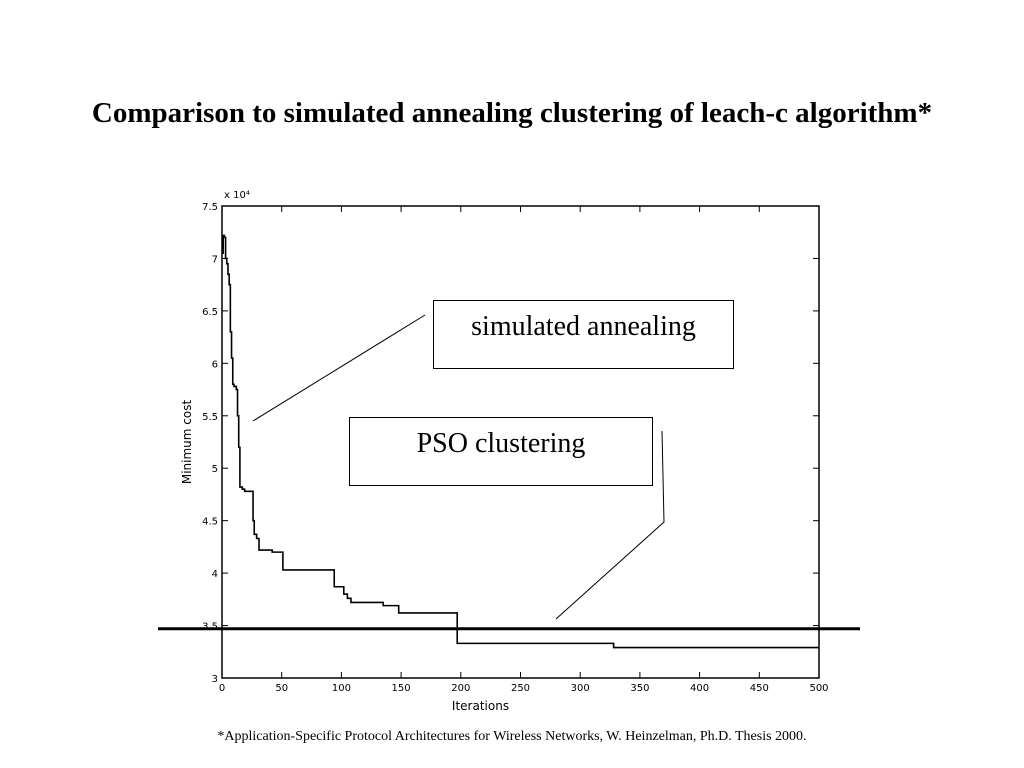  I want to click on y-tick-label: 7, so click(215, 259).